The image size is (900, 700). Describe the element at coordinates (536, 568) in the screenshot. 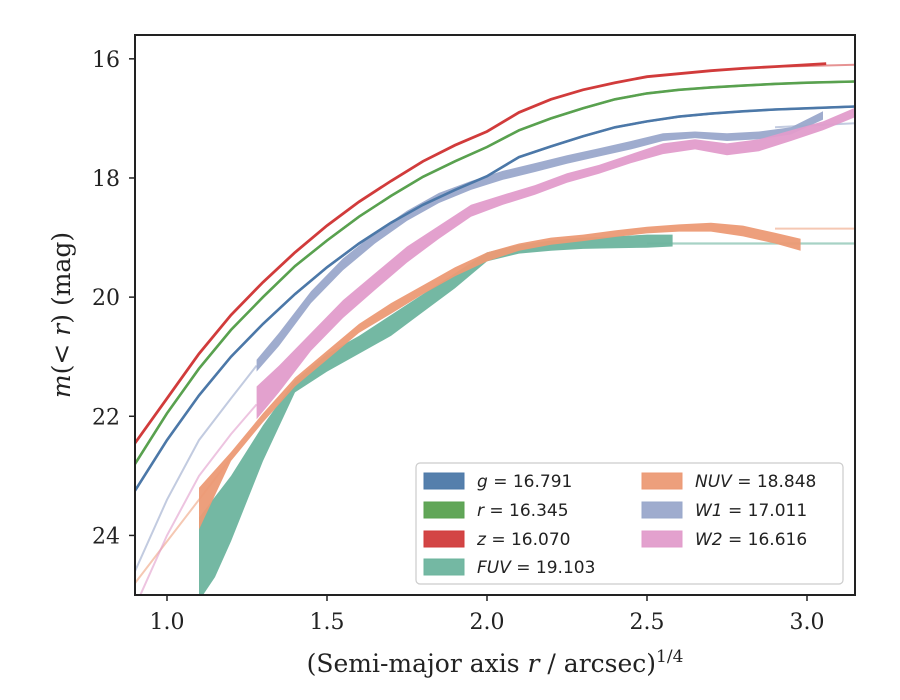

I see `legend-label-fuv: FUV = 19.103` at that location.